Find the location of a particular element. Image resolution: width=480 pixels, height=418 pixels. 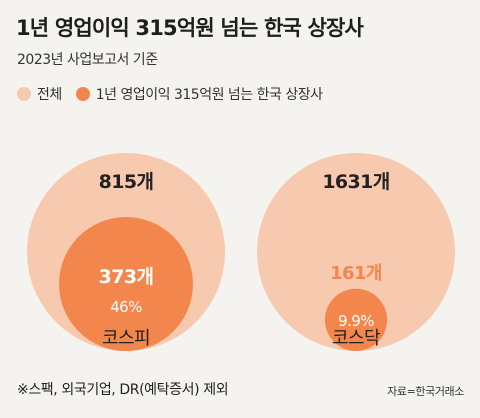

count-label-kospi: 373개 is located at coordinates (126, 277).